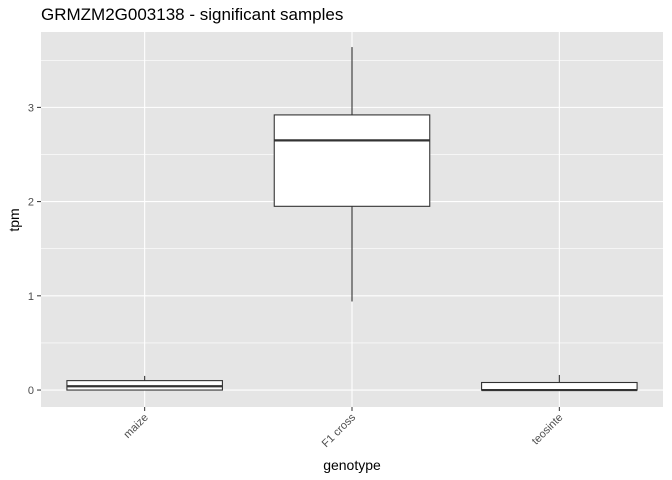  Describe the element at coordinates (31, 203) in the screenshot. I see `y-tick-label: 2` at that location.